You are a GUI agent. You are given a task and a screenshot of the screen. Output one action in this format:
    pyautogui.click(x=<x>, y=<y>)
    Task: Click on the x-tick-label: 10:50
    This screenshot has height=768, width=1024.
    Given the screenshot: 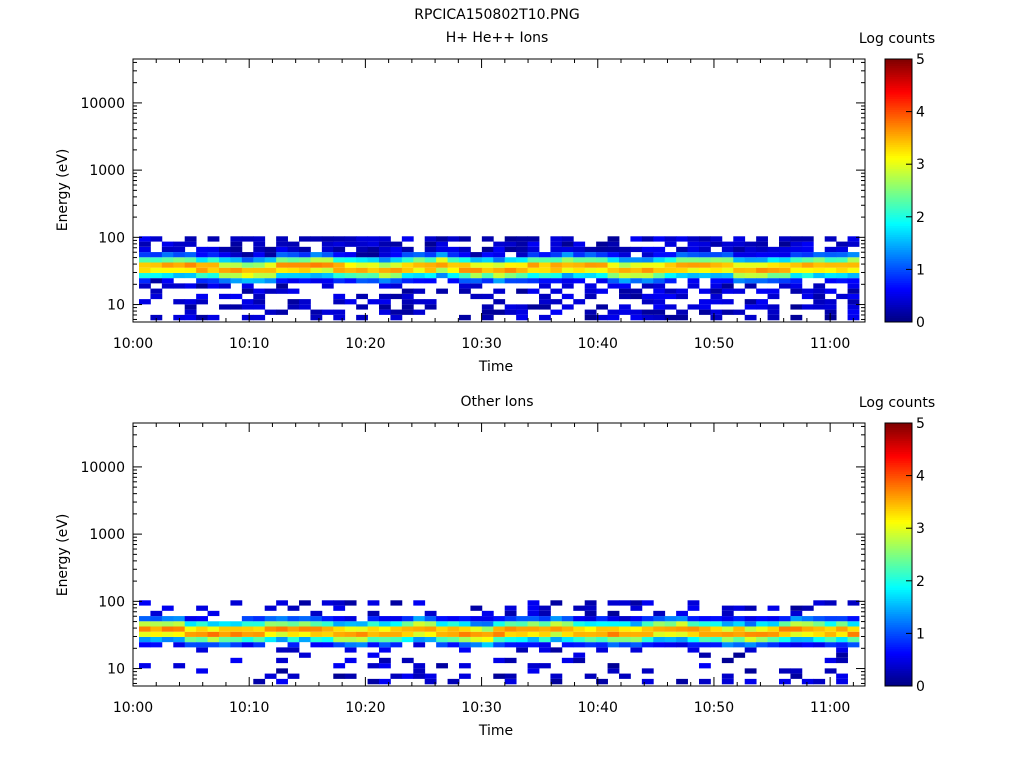 What is the action you would take?
    pyautogui.click(x=714, y=708)
    